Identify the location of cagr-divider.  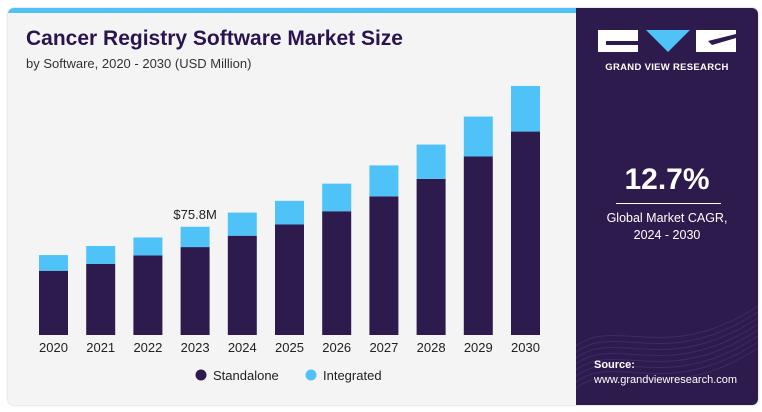
(668, 203).